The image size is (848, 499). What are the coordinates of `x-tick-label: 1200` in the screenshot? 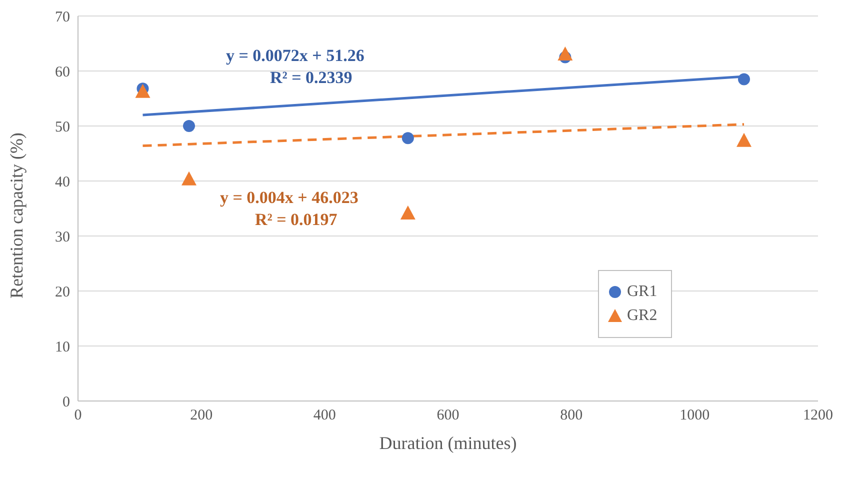 It's located at (818, 416).